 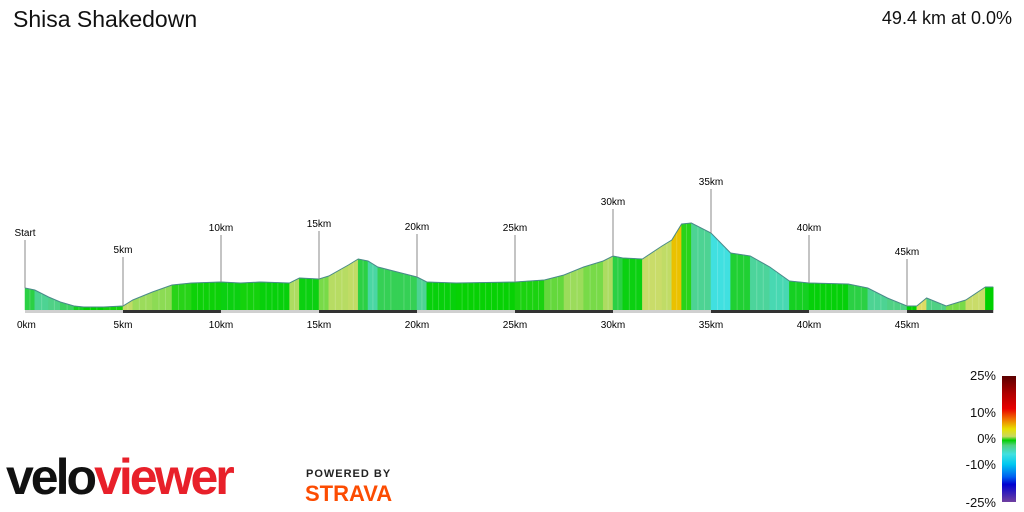 I want to click on x-tick-label: 35km, so click(x=711, y=325).